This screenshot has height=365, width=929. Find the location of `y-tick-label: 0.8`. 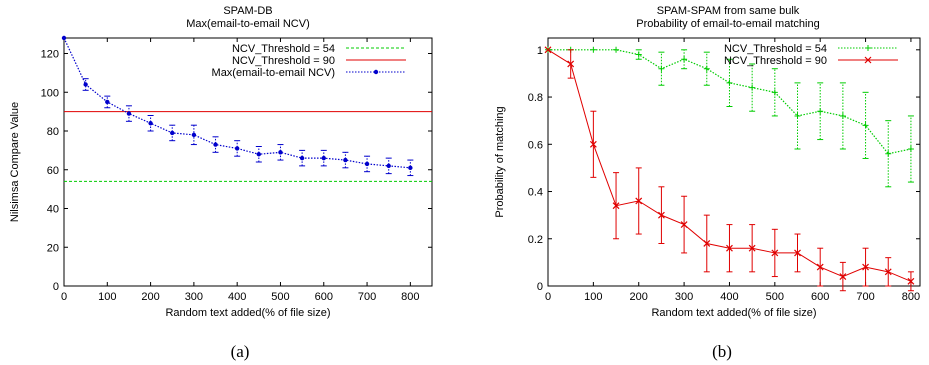

y-tick-label: 0.8 is located at coordinates (535, 98).